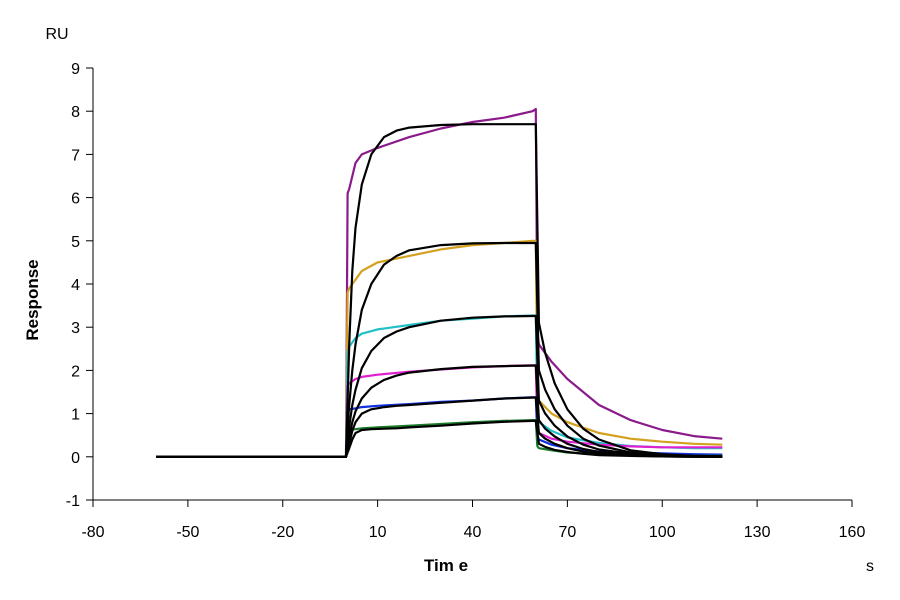 The width and height of the screenshot is (900, 600). Describe the element at coordinates (75, 69) in the screenshot. I see `y-tick-label: 9` at that location.